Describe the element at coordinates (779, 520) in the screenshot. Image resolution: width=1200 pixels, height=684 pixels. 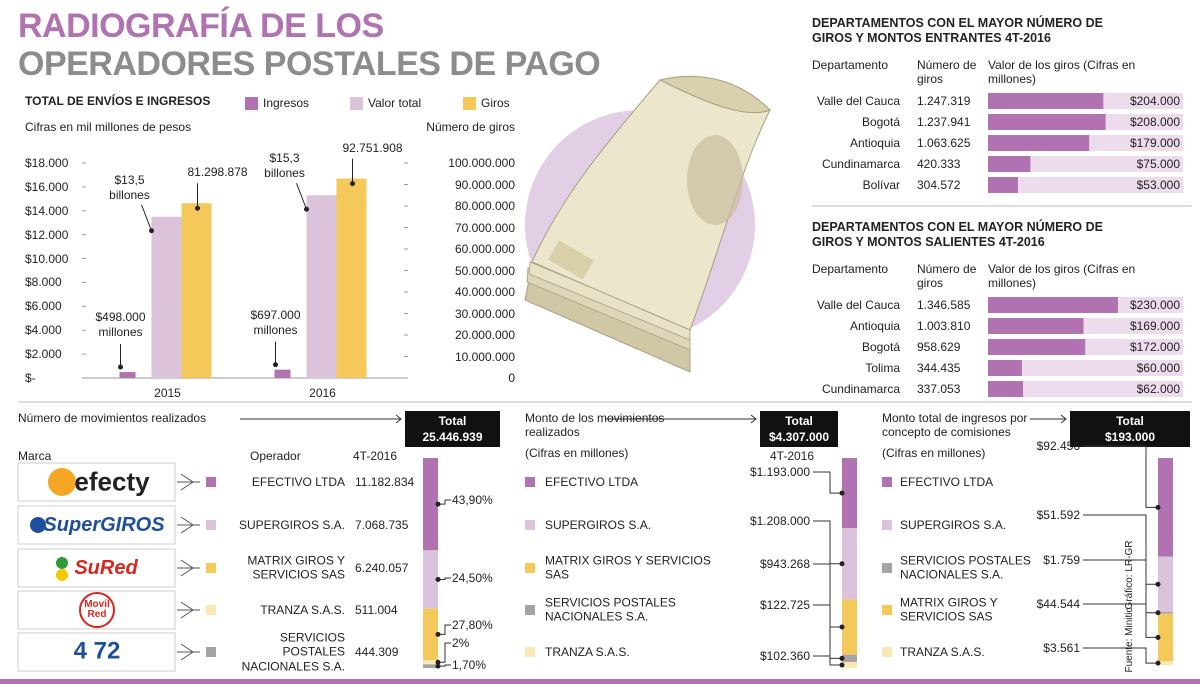
I see `value-label: $1.208.000` at that location.